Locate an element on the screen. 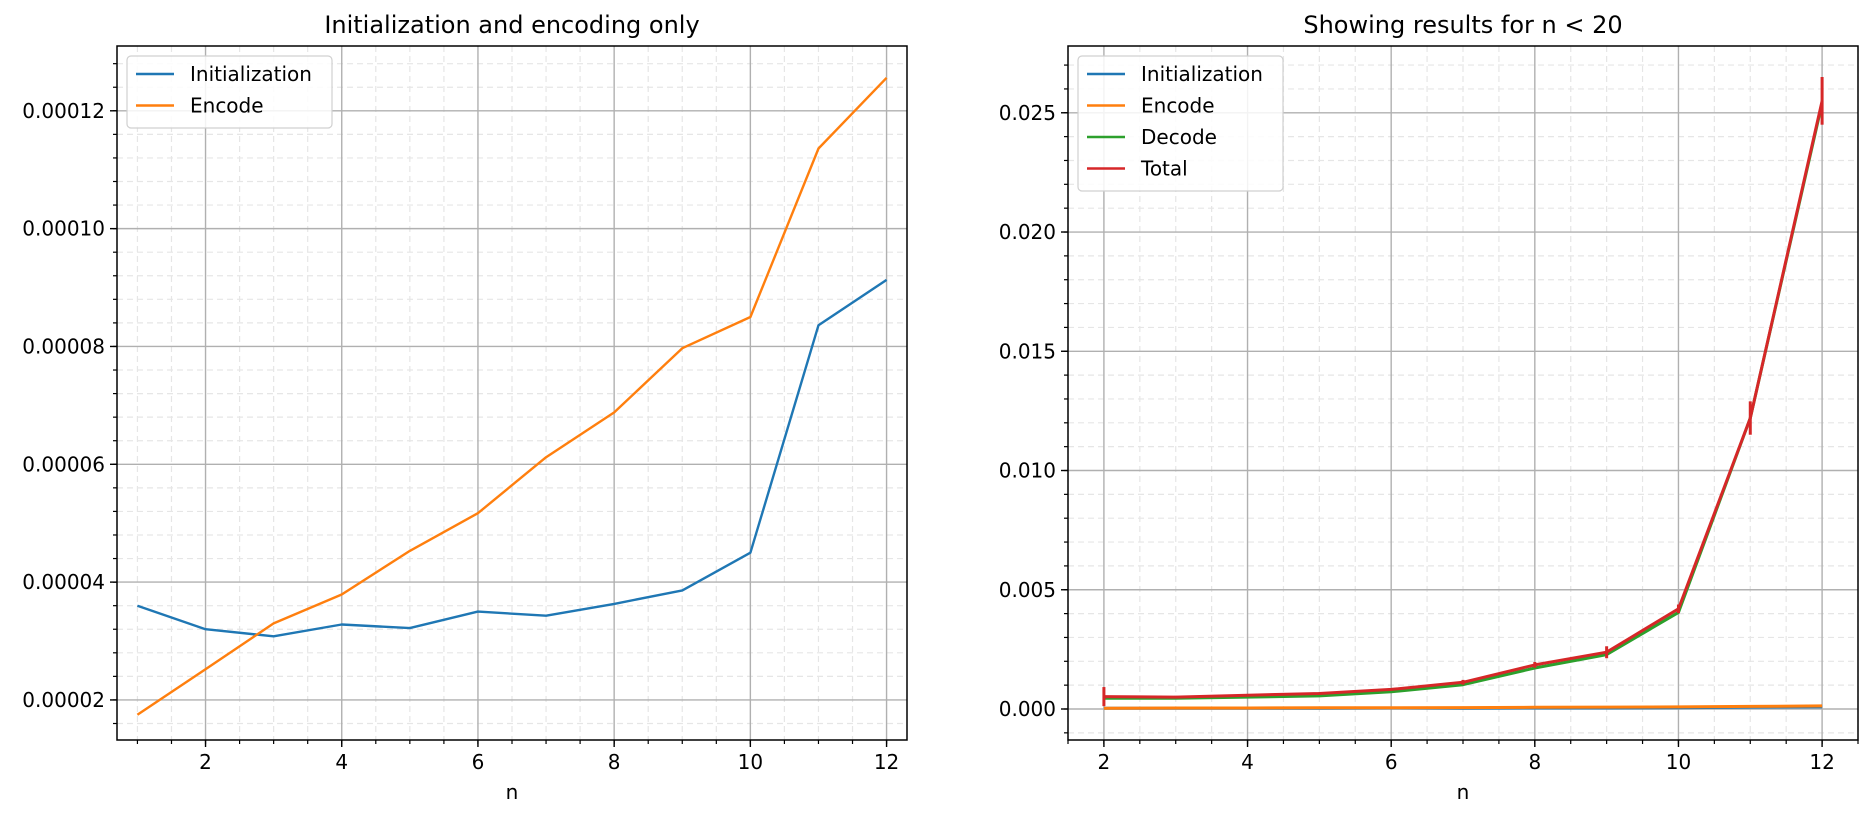  y-tick-label: 0.00010 is located at coordinates (63, 229).